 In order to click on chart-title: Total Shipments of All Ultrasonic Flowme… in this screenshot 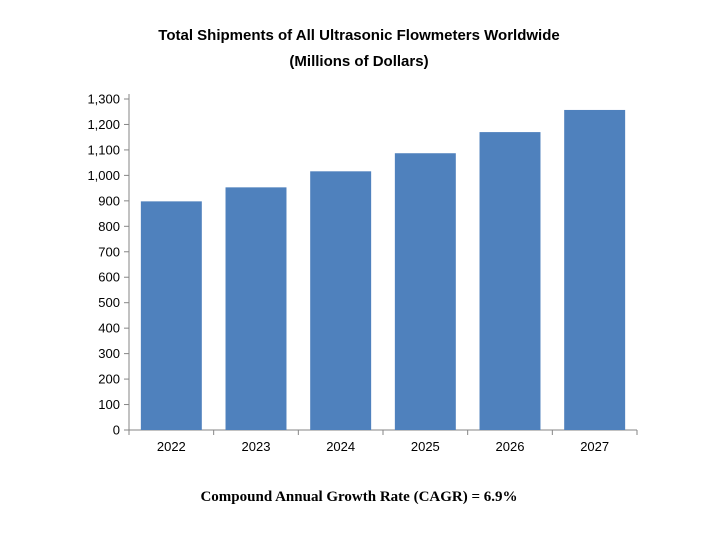, I will do `click(359, 35)`.